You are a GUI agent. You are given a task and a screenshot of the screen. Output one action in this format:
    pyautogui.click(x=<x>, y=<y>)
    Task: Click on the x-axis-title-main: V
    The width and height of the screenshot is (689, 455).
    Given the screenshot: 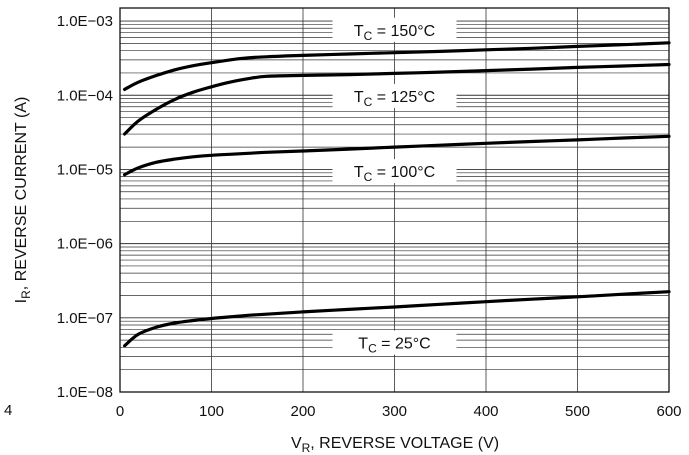 What is the action you would take?
    pyautogui.click(x=296, y=443)
    